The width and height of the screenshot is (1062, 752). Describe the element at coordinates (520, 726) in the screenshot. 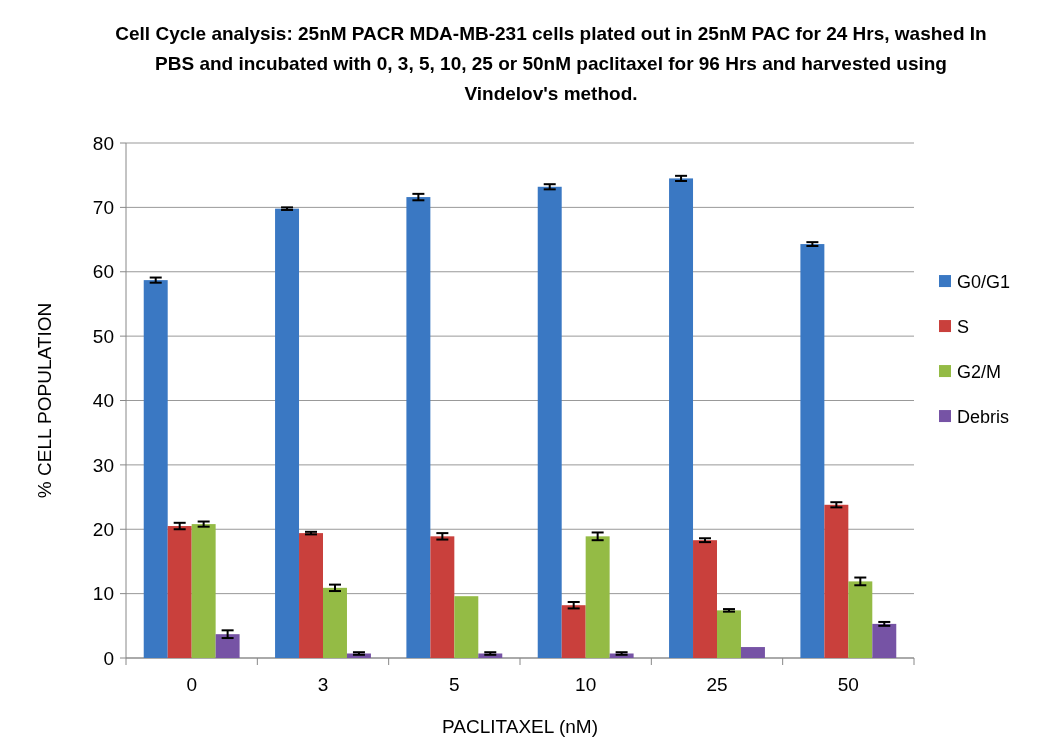

I see `x-axis-title: PACLITAXEL (nM)` at that location.